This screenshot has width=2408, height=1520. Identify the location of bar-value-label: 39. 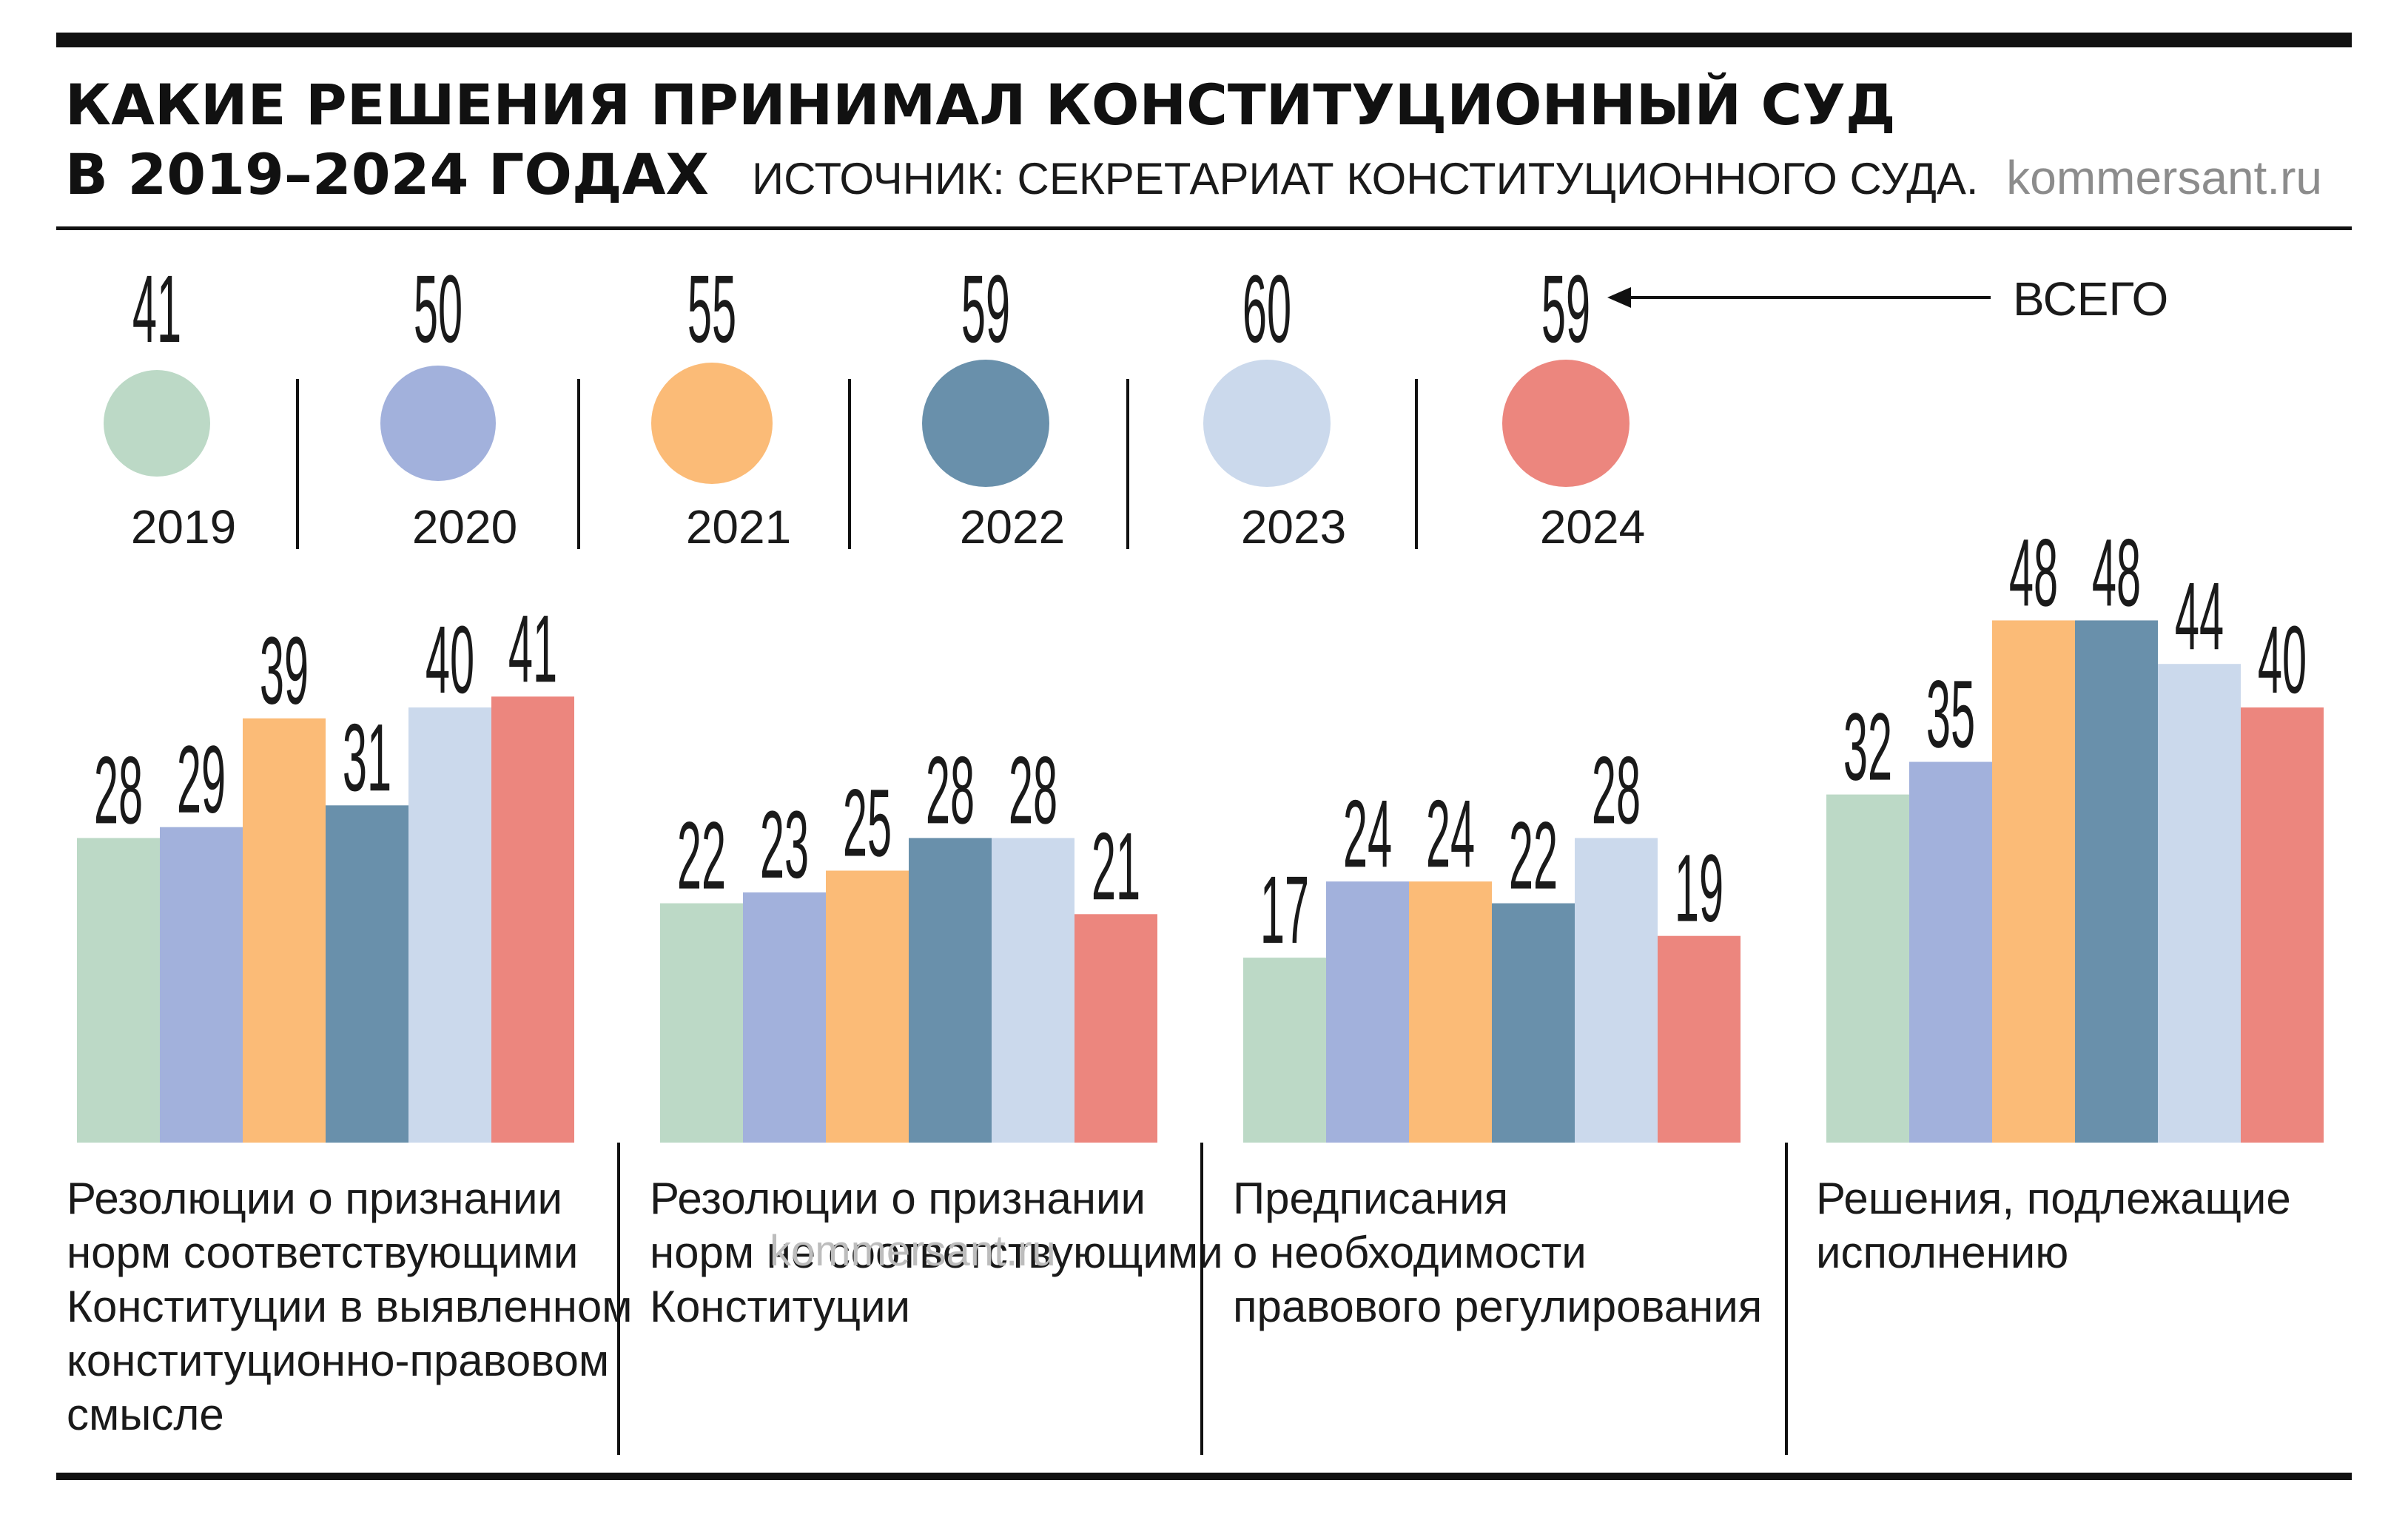
(285, 671).